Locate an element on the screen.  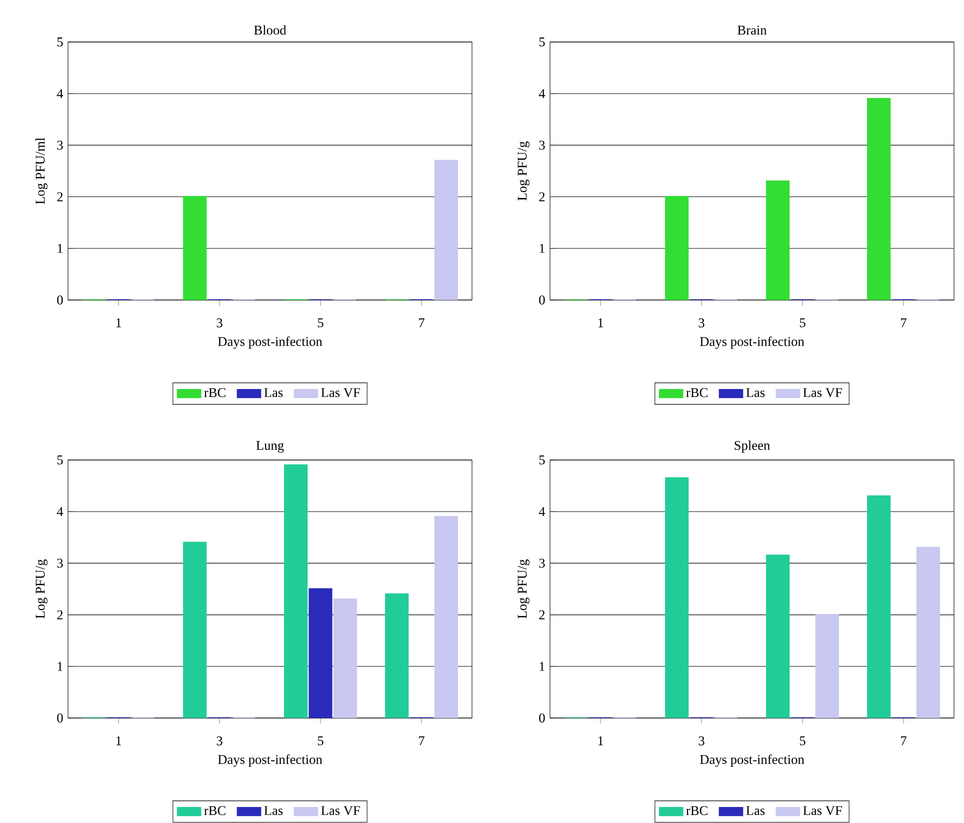
chart-title: Lung is located at coordinates (270, 447).